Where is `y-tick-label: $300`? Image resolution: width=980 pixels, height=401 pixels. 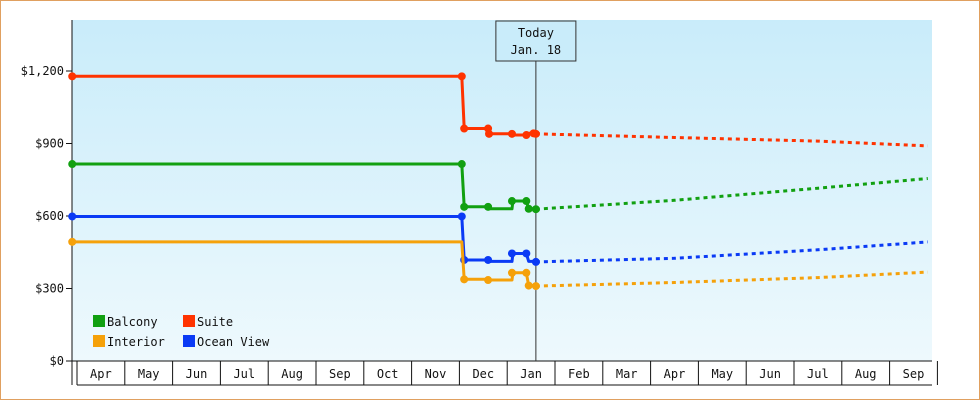 y-tick-label: $300 is located at coordinates (49, 289).